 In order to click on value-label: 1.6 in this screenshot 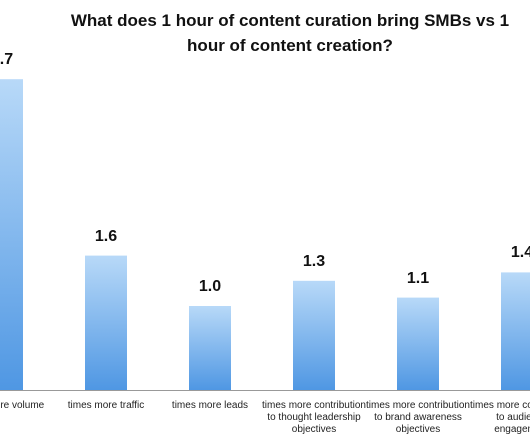, I will do `click(106, 236)`.